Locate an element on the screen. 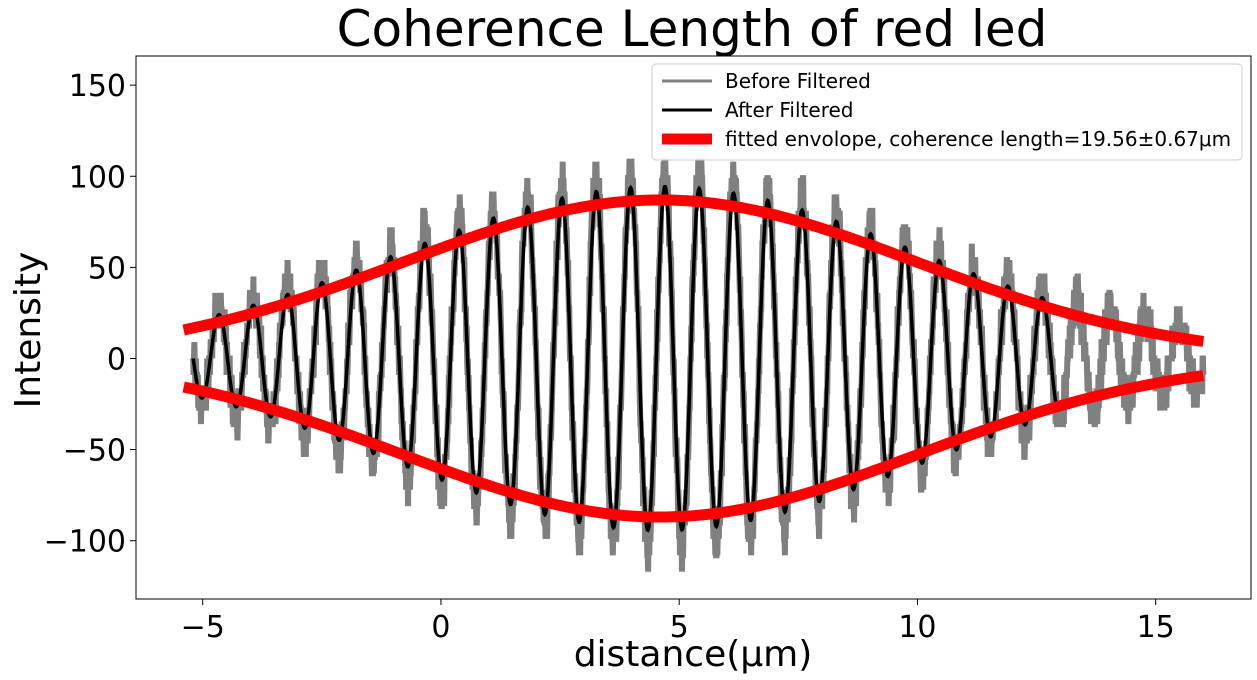 Image resolution: width=1257 pixels, height=680 pixels. x-axis-label: distance(μm) is located at coordinates (693, 654).